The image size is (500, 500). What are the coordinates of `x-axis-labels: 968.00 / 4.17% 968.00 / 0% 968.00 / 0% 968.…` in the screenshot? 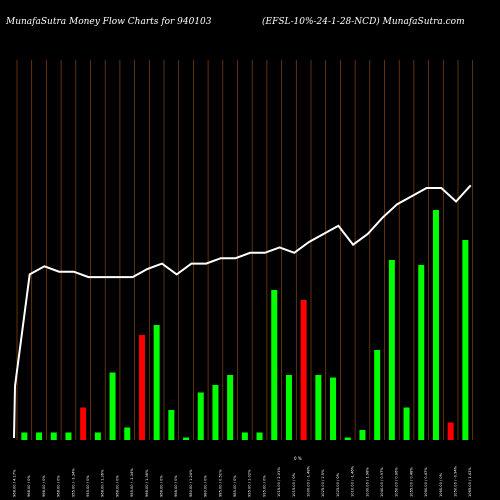 It's located at (243, 481).